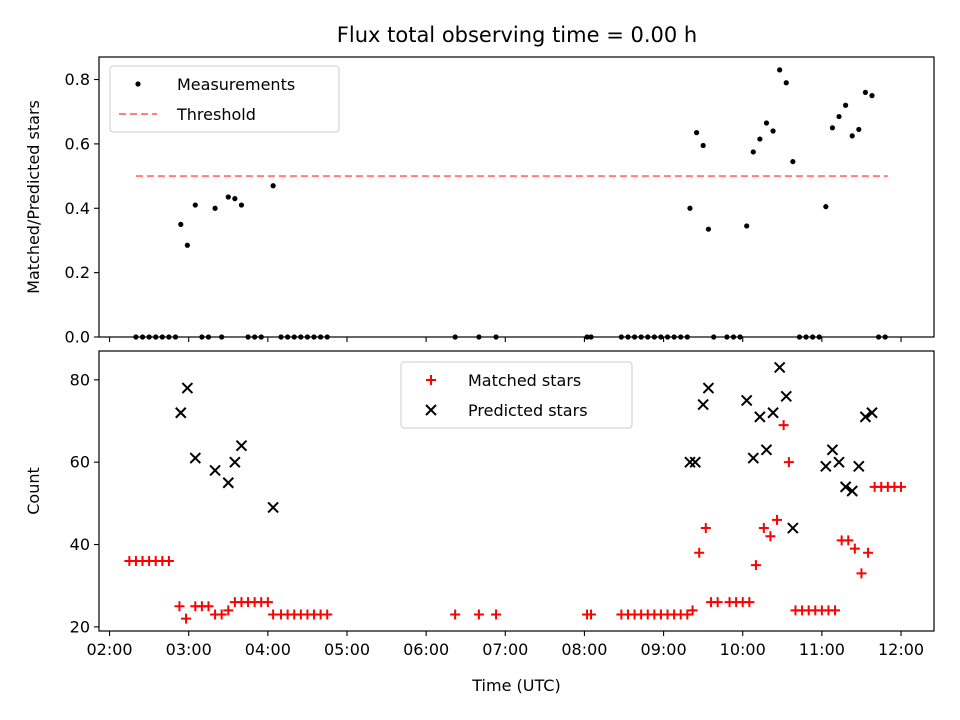 This screenshot has height=720, width=960. Describe the element at coordinates (516, 395) in the screenshot. I see `bottom-legend: Matched stars Predicted stars` at that location.